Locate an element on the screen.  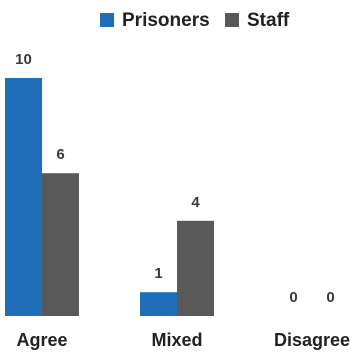
category-label-disagree: Disagree is located at coordinates (312, 340).